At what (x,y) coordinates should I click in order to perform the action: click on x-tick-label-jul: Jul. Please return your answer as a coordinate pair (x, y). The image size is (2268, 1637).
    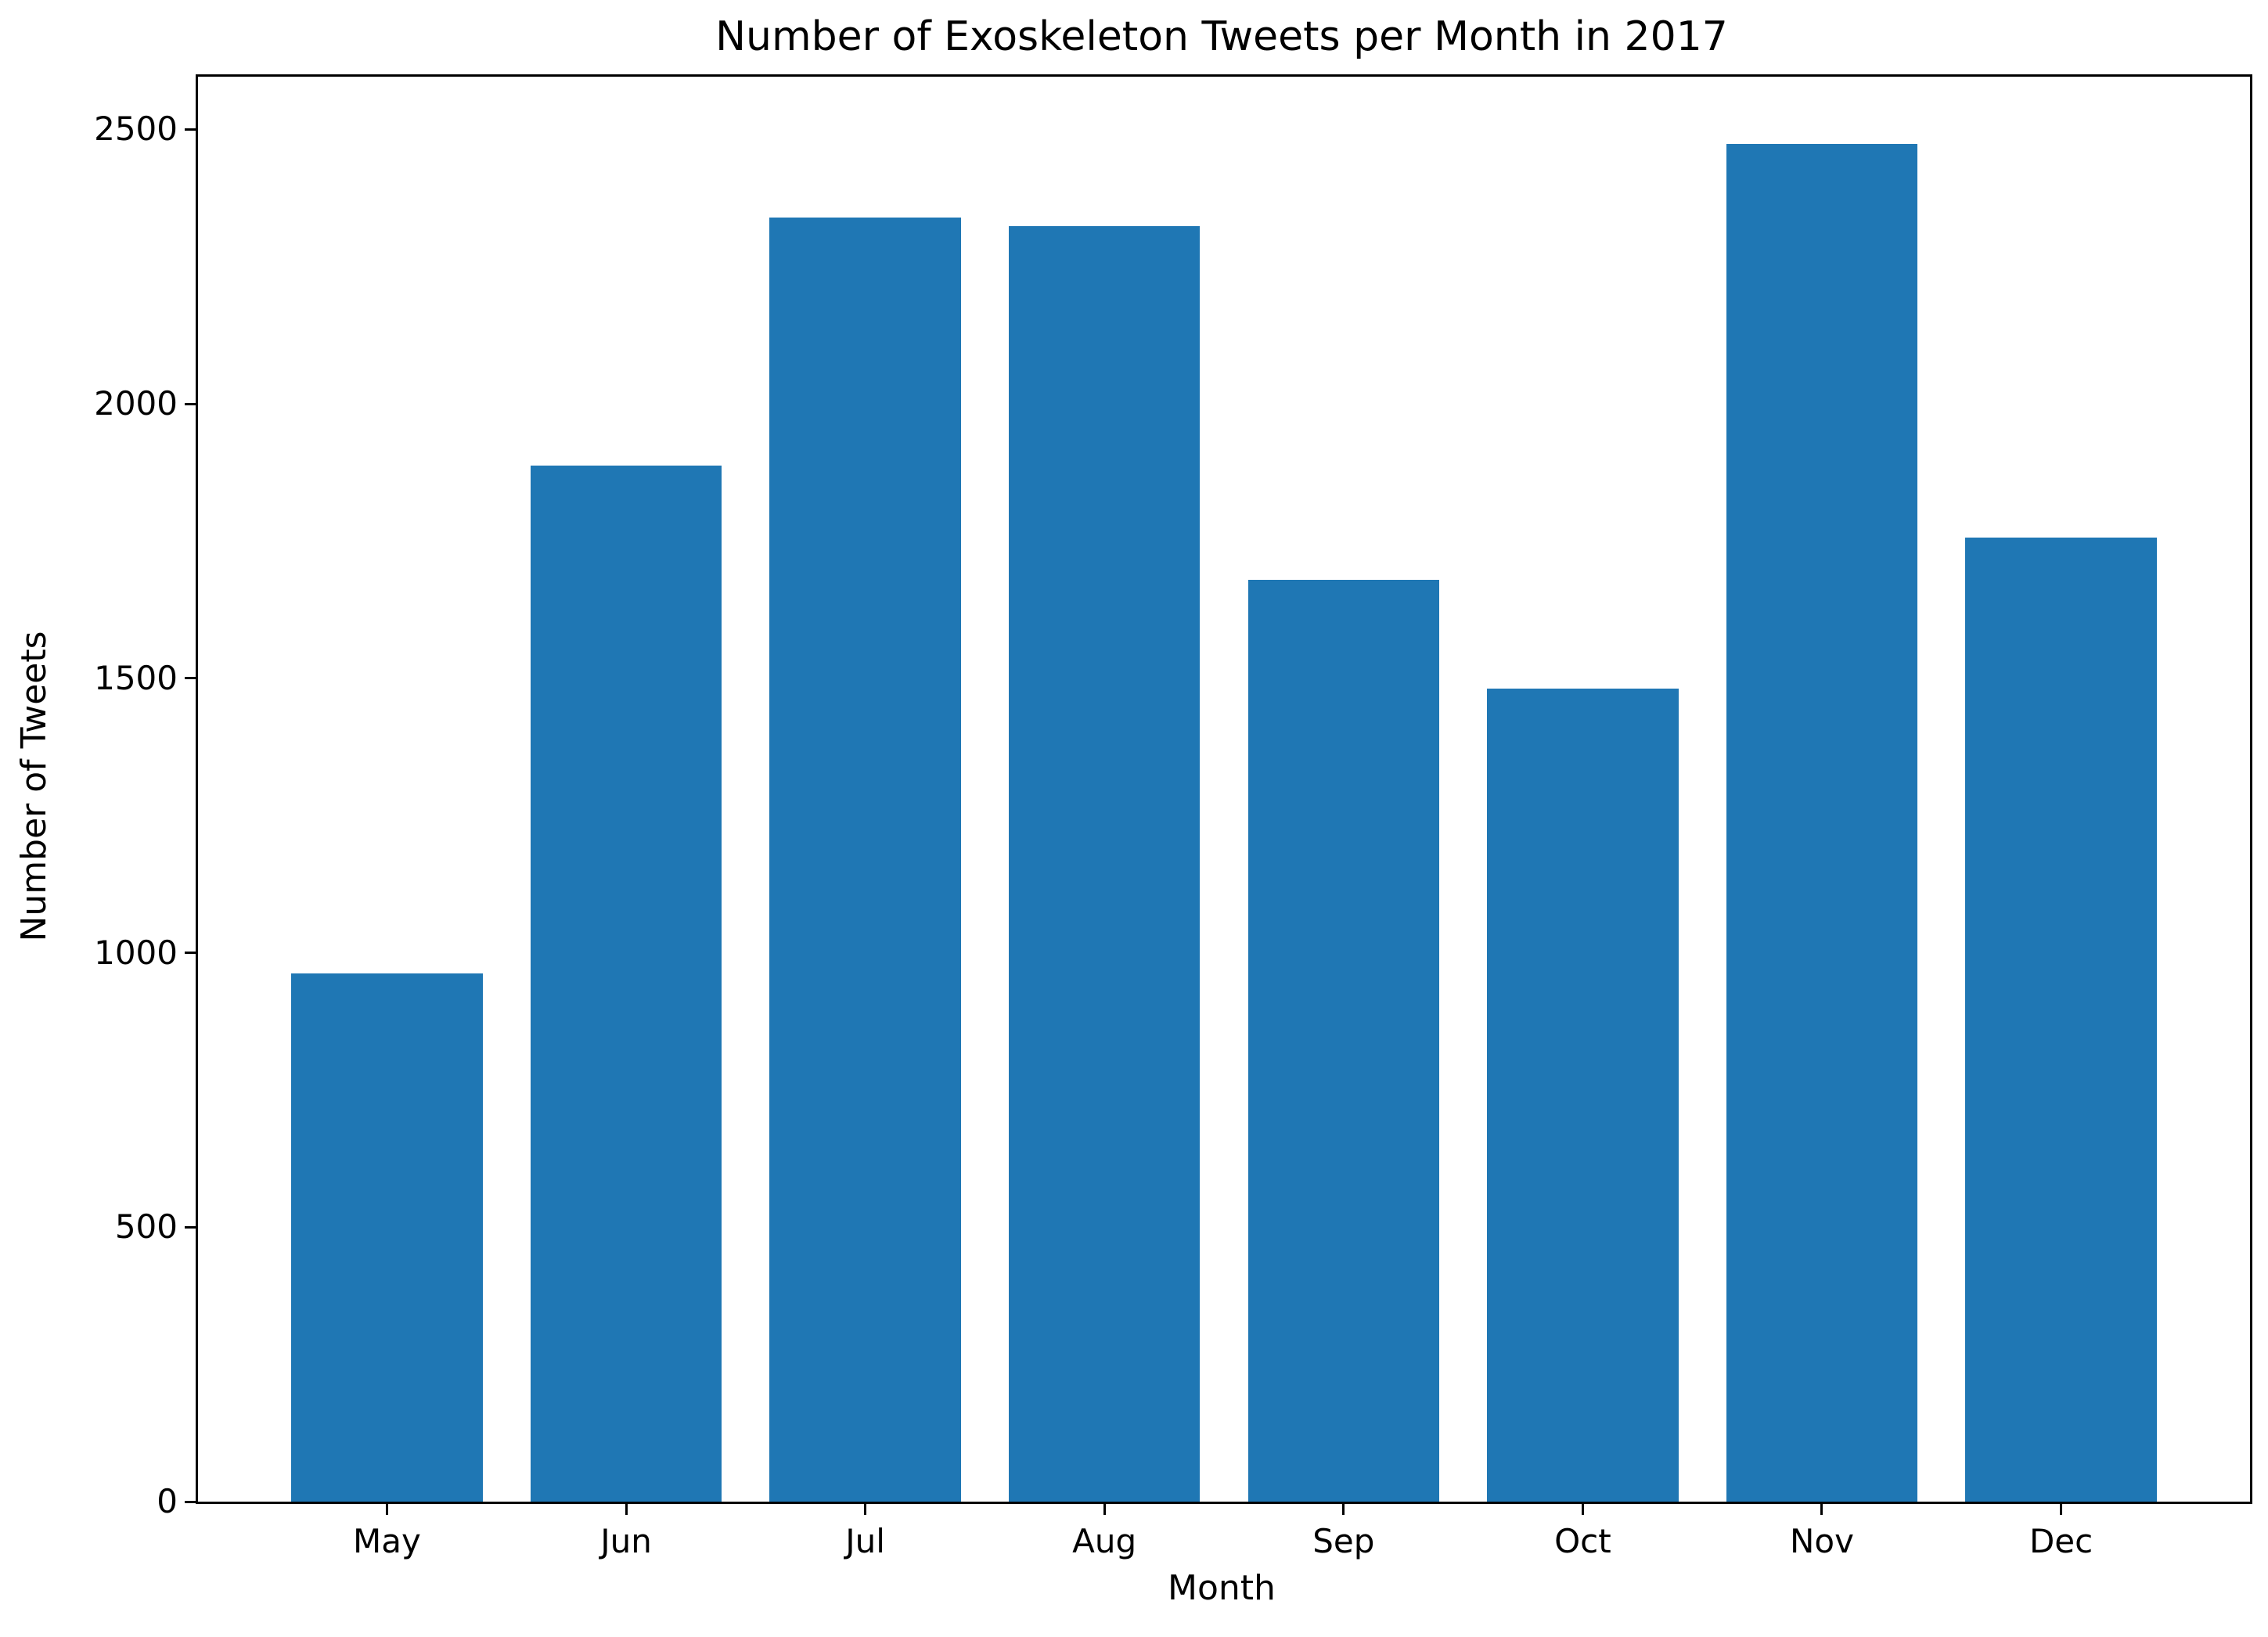
    Looking at the image, I should click on (865, 1541).